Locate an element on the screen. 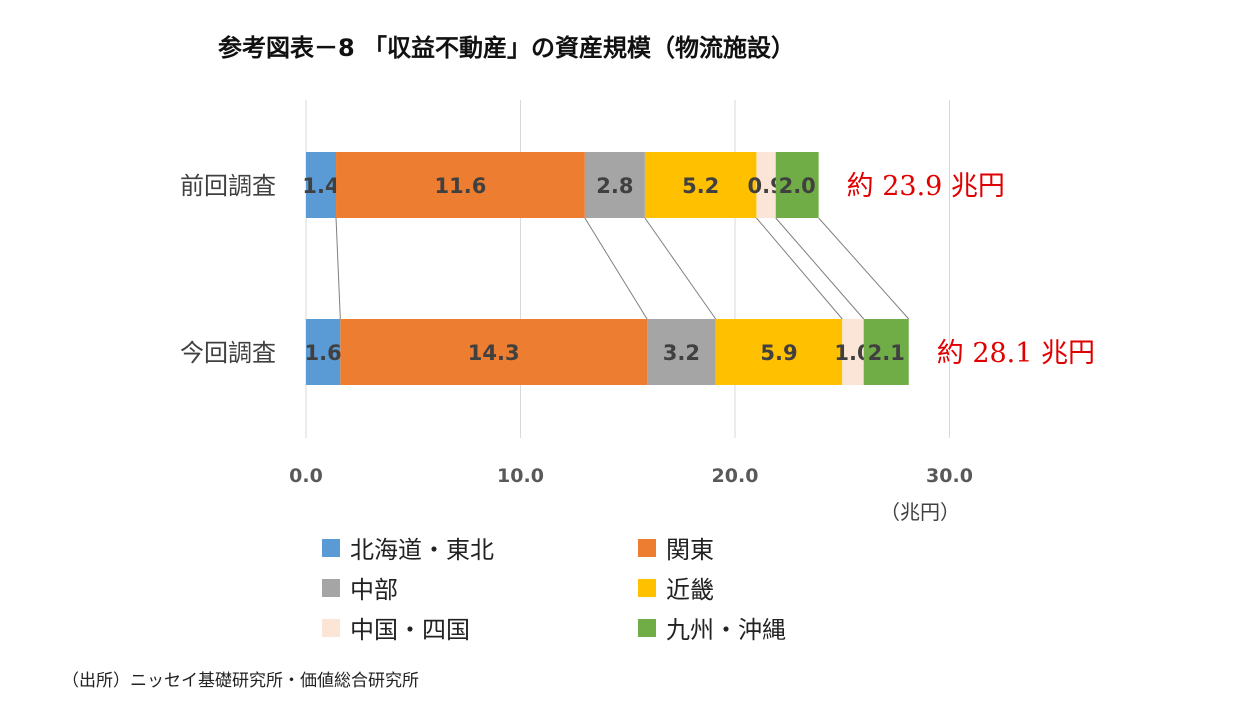  legend-item: 中部 is located at coordinates (360, 587).